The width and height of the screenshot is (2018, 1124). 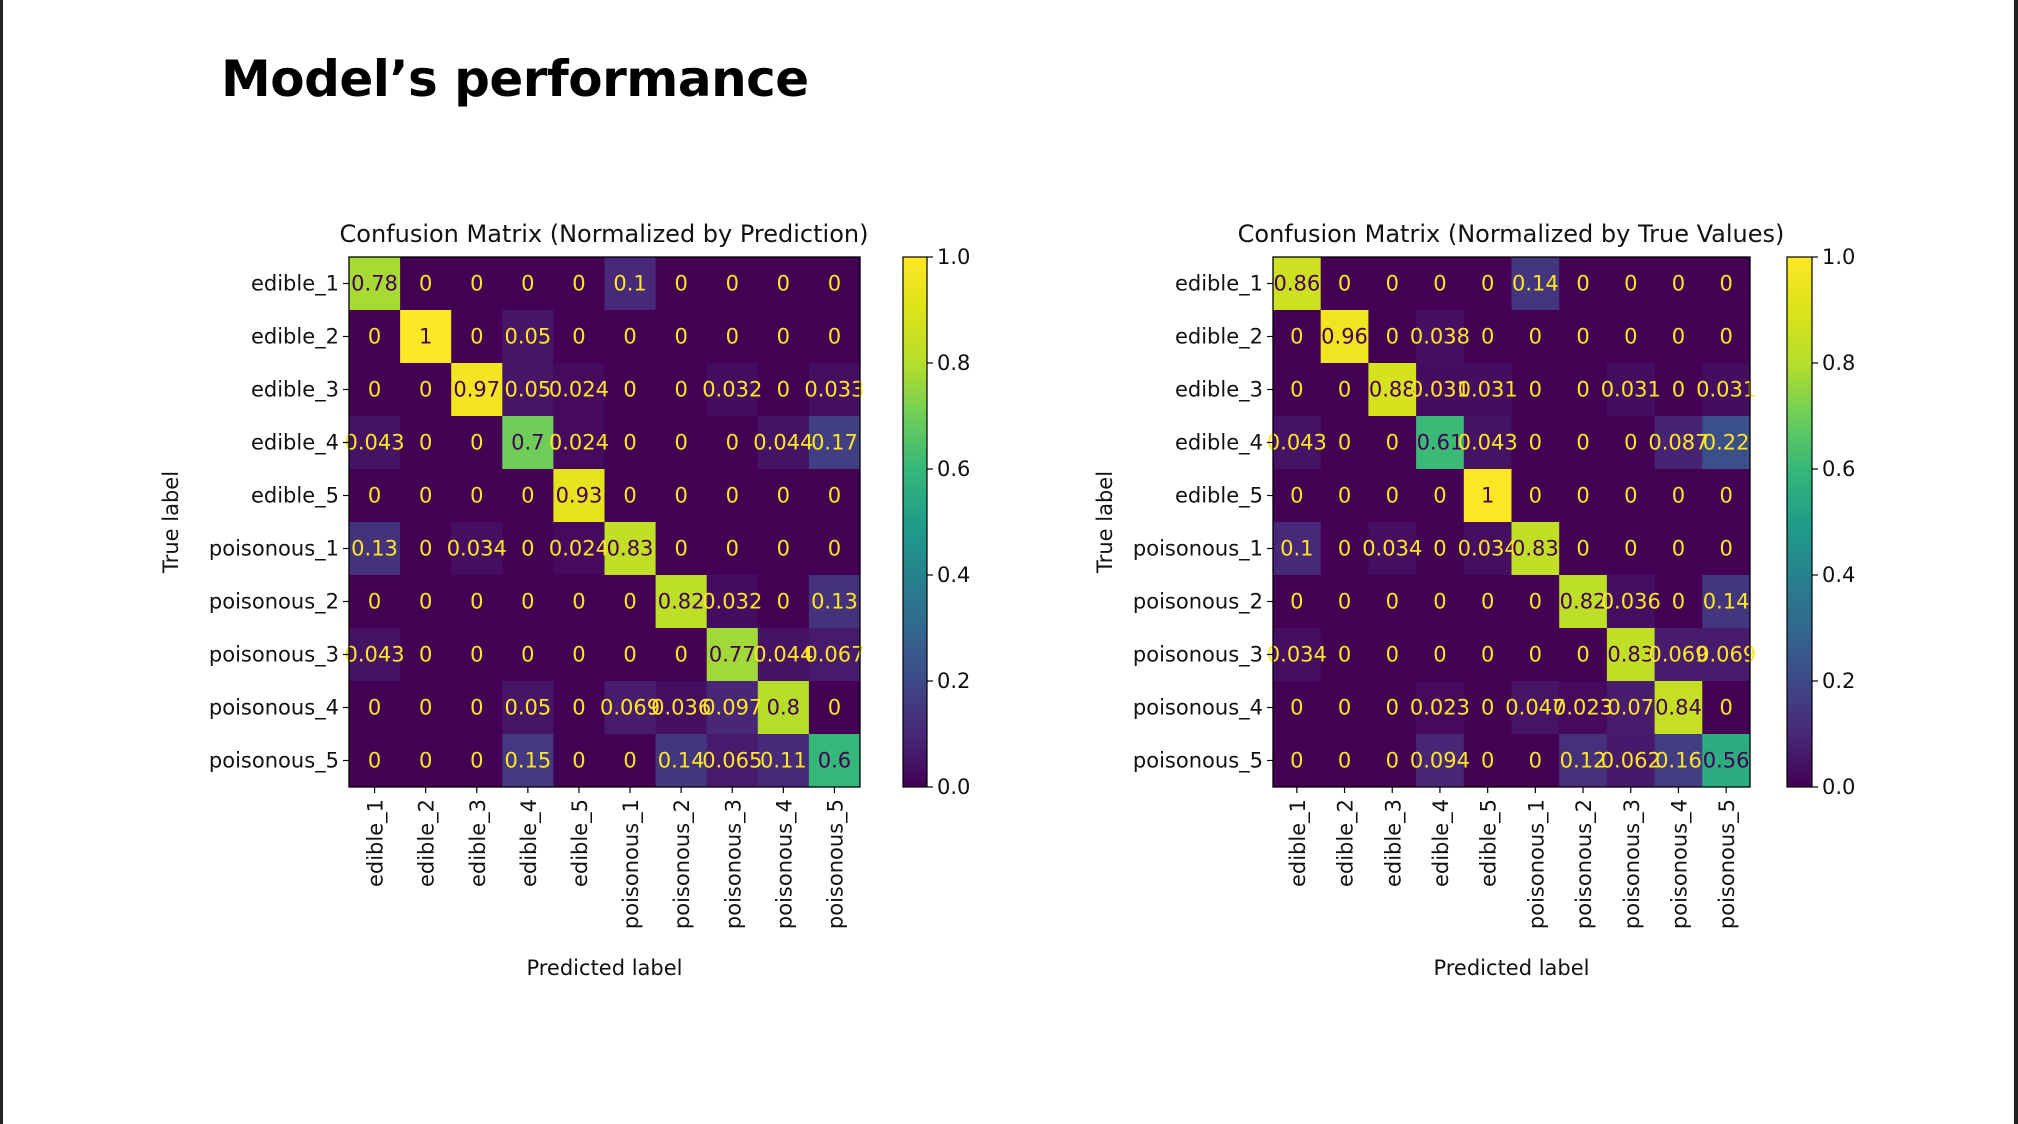 What do you see at coordinates (1296, 284) in the screenshot?
I see `cell-value-label: 0.86` at bounding box center [1296, 284].